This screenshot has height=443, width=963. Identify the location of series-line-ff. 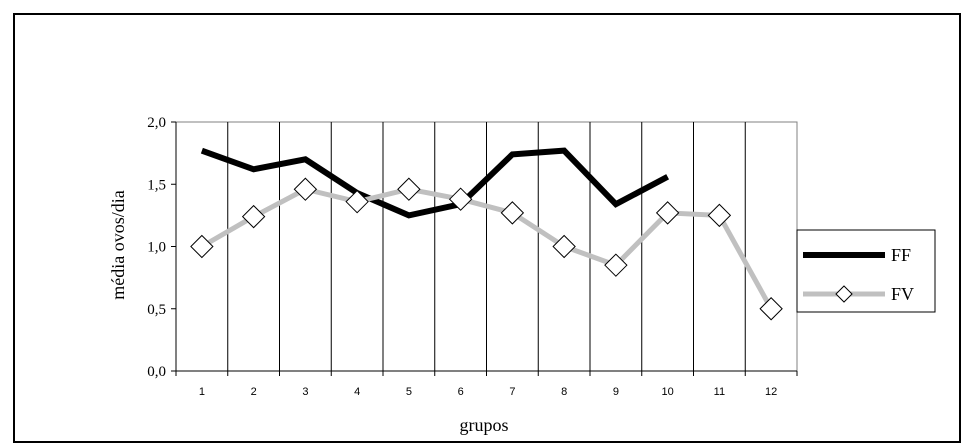
(435, 183).